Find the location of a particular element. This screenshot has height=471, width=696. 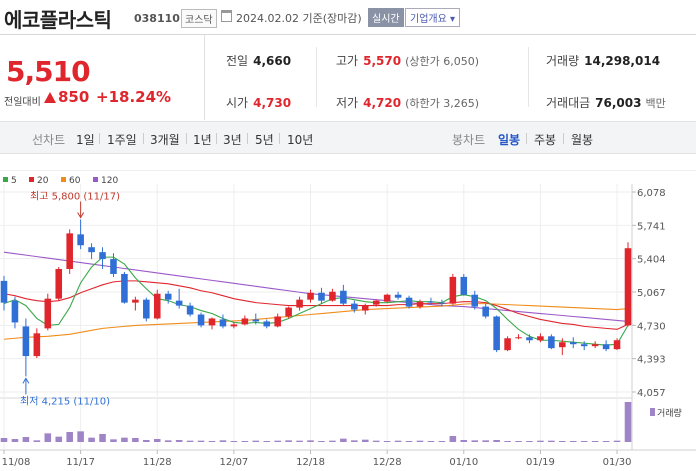

x-tick-label: 01/30 is located at coordinates (617, 462).